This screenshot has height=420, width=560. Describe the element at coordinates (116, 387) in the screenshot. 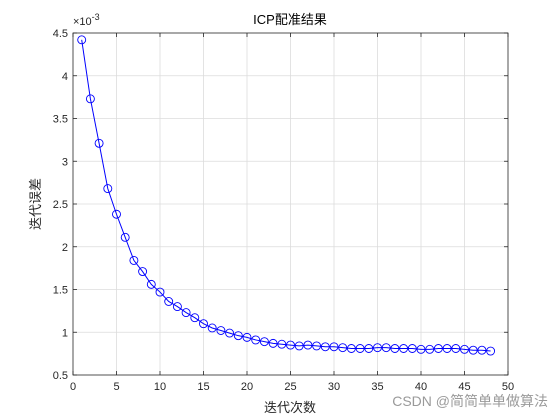

I see `x-tick-label: 5` at that location.